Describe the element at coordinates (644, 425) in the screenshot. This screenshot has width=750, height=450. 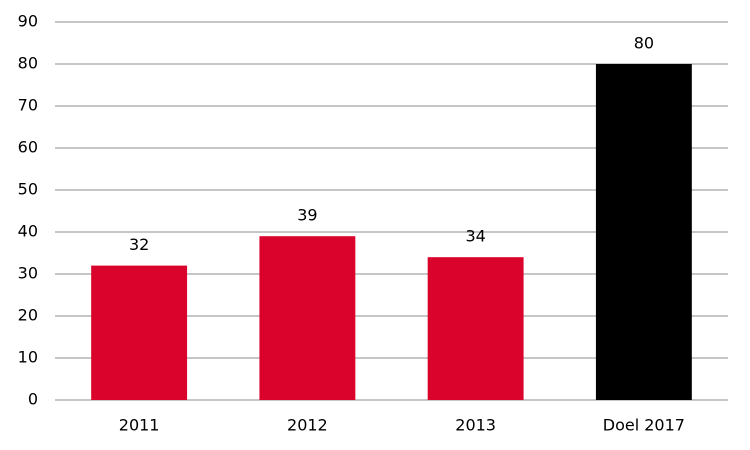
I see `x-tick-label: Doel 2017` at that location.